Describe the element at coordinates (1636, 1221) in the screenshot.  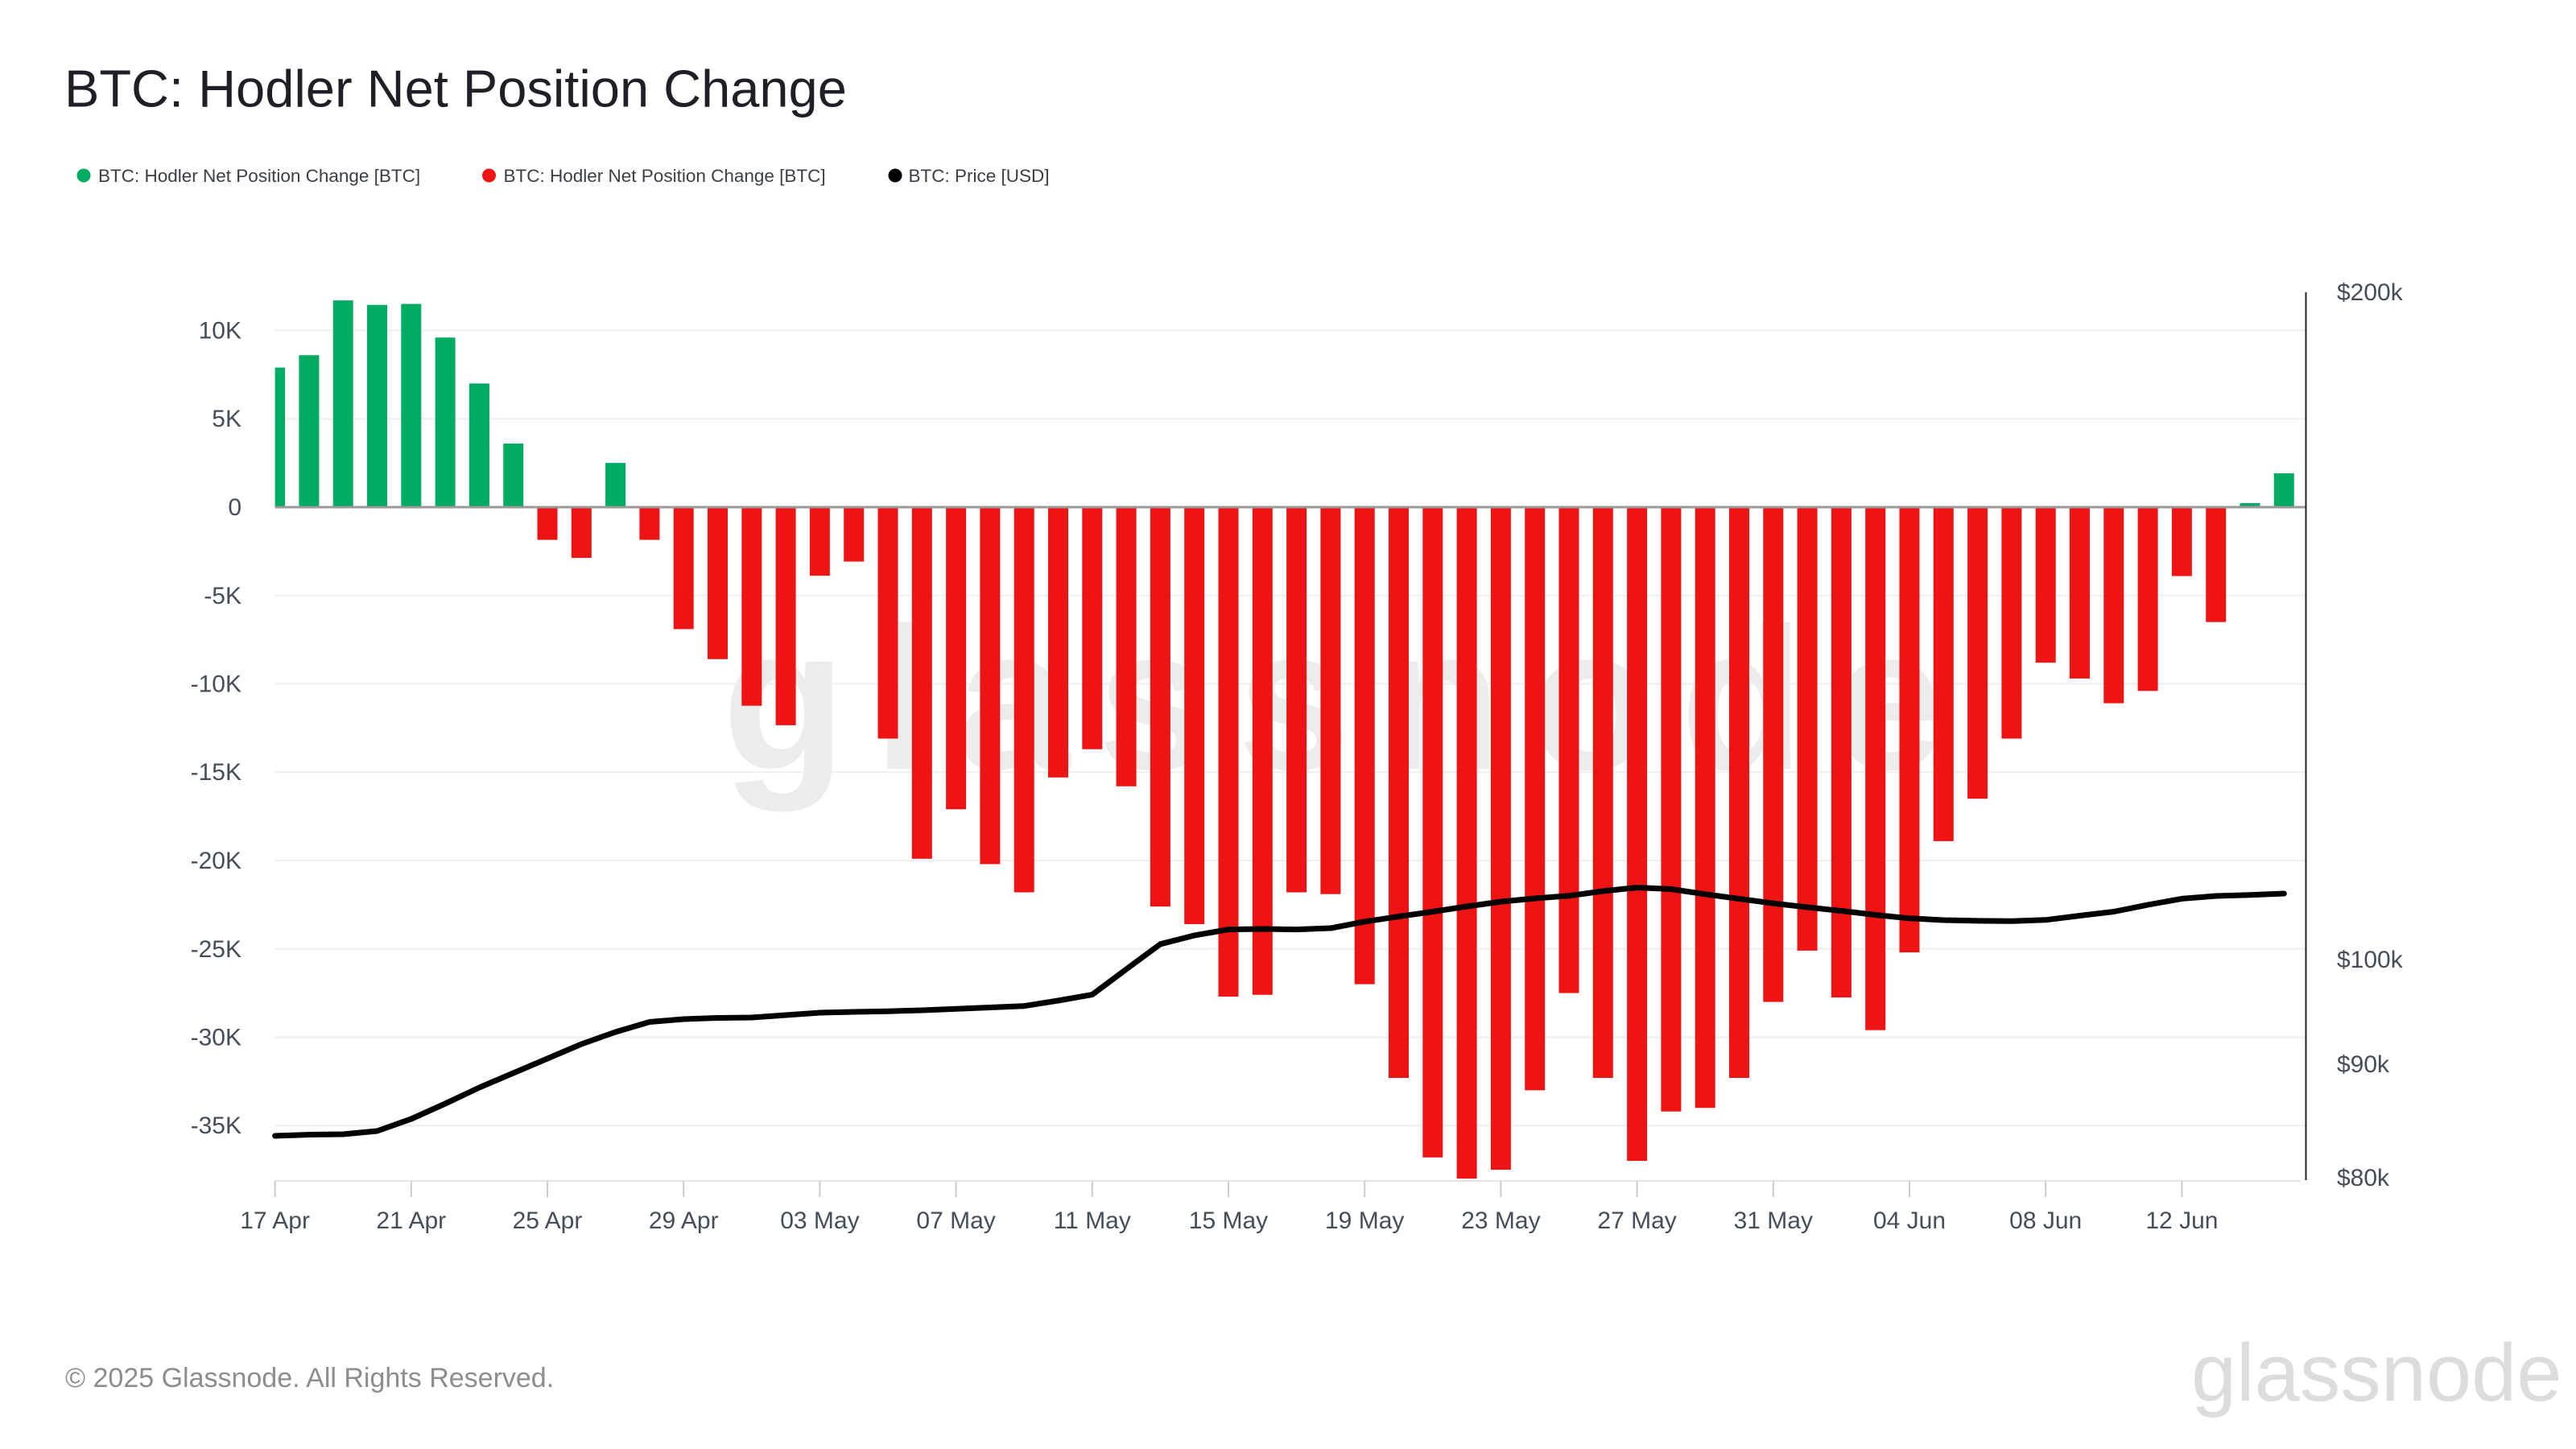
I see `svg-text: 27 May` at that location.